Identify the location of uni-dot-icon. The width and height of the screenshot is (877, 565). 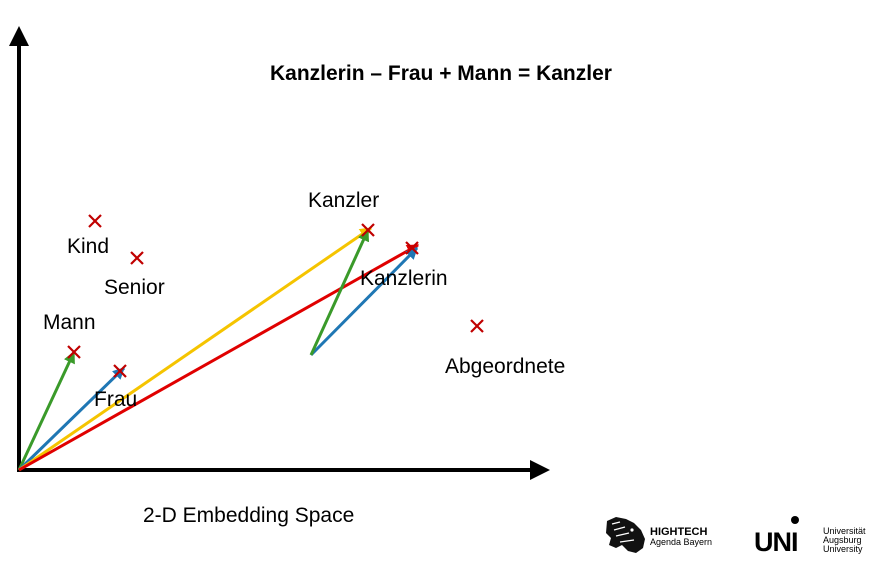
(795, 520).